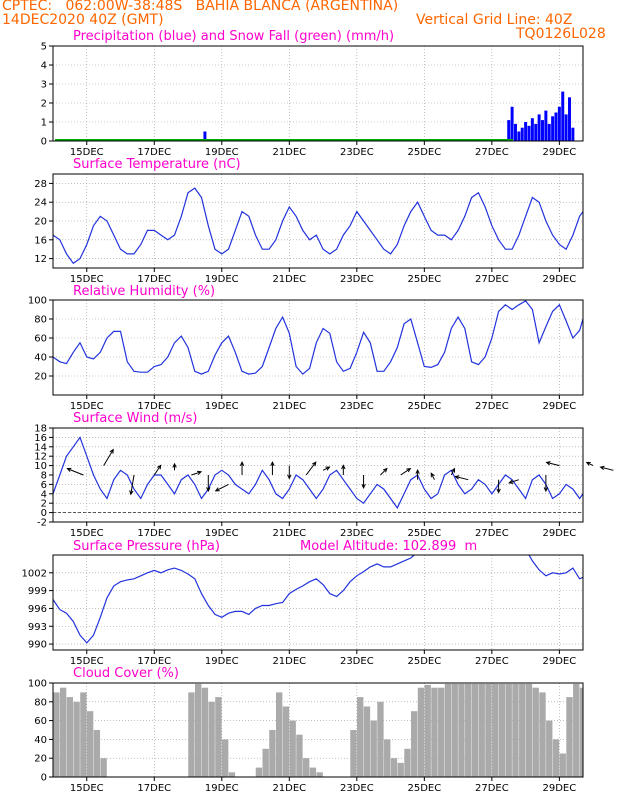 The width and height of the screenshot is (618, 800). What do you see at coordinates (40, 320) in the screenshot?
I see `rh-ytick-label: 80` at bounding box center [40, 320].